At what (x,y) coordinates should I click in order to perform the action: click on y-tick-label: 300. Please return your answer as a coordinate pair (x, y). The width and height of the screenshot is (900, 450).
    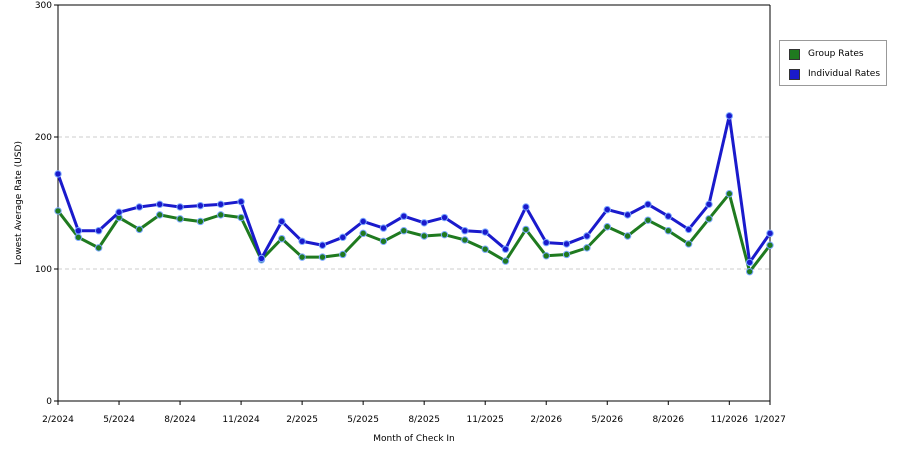
    Looking at the image, I should click on (43, 6).